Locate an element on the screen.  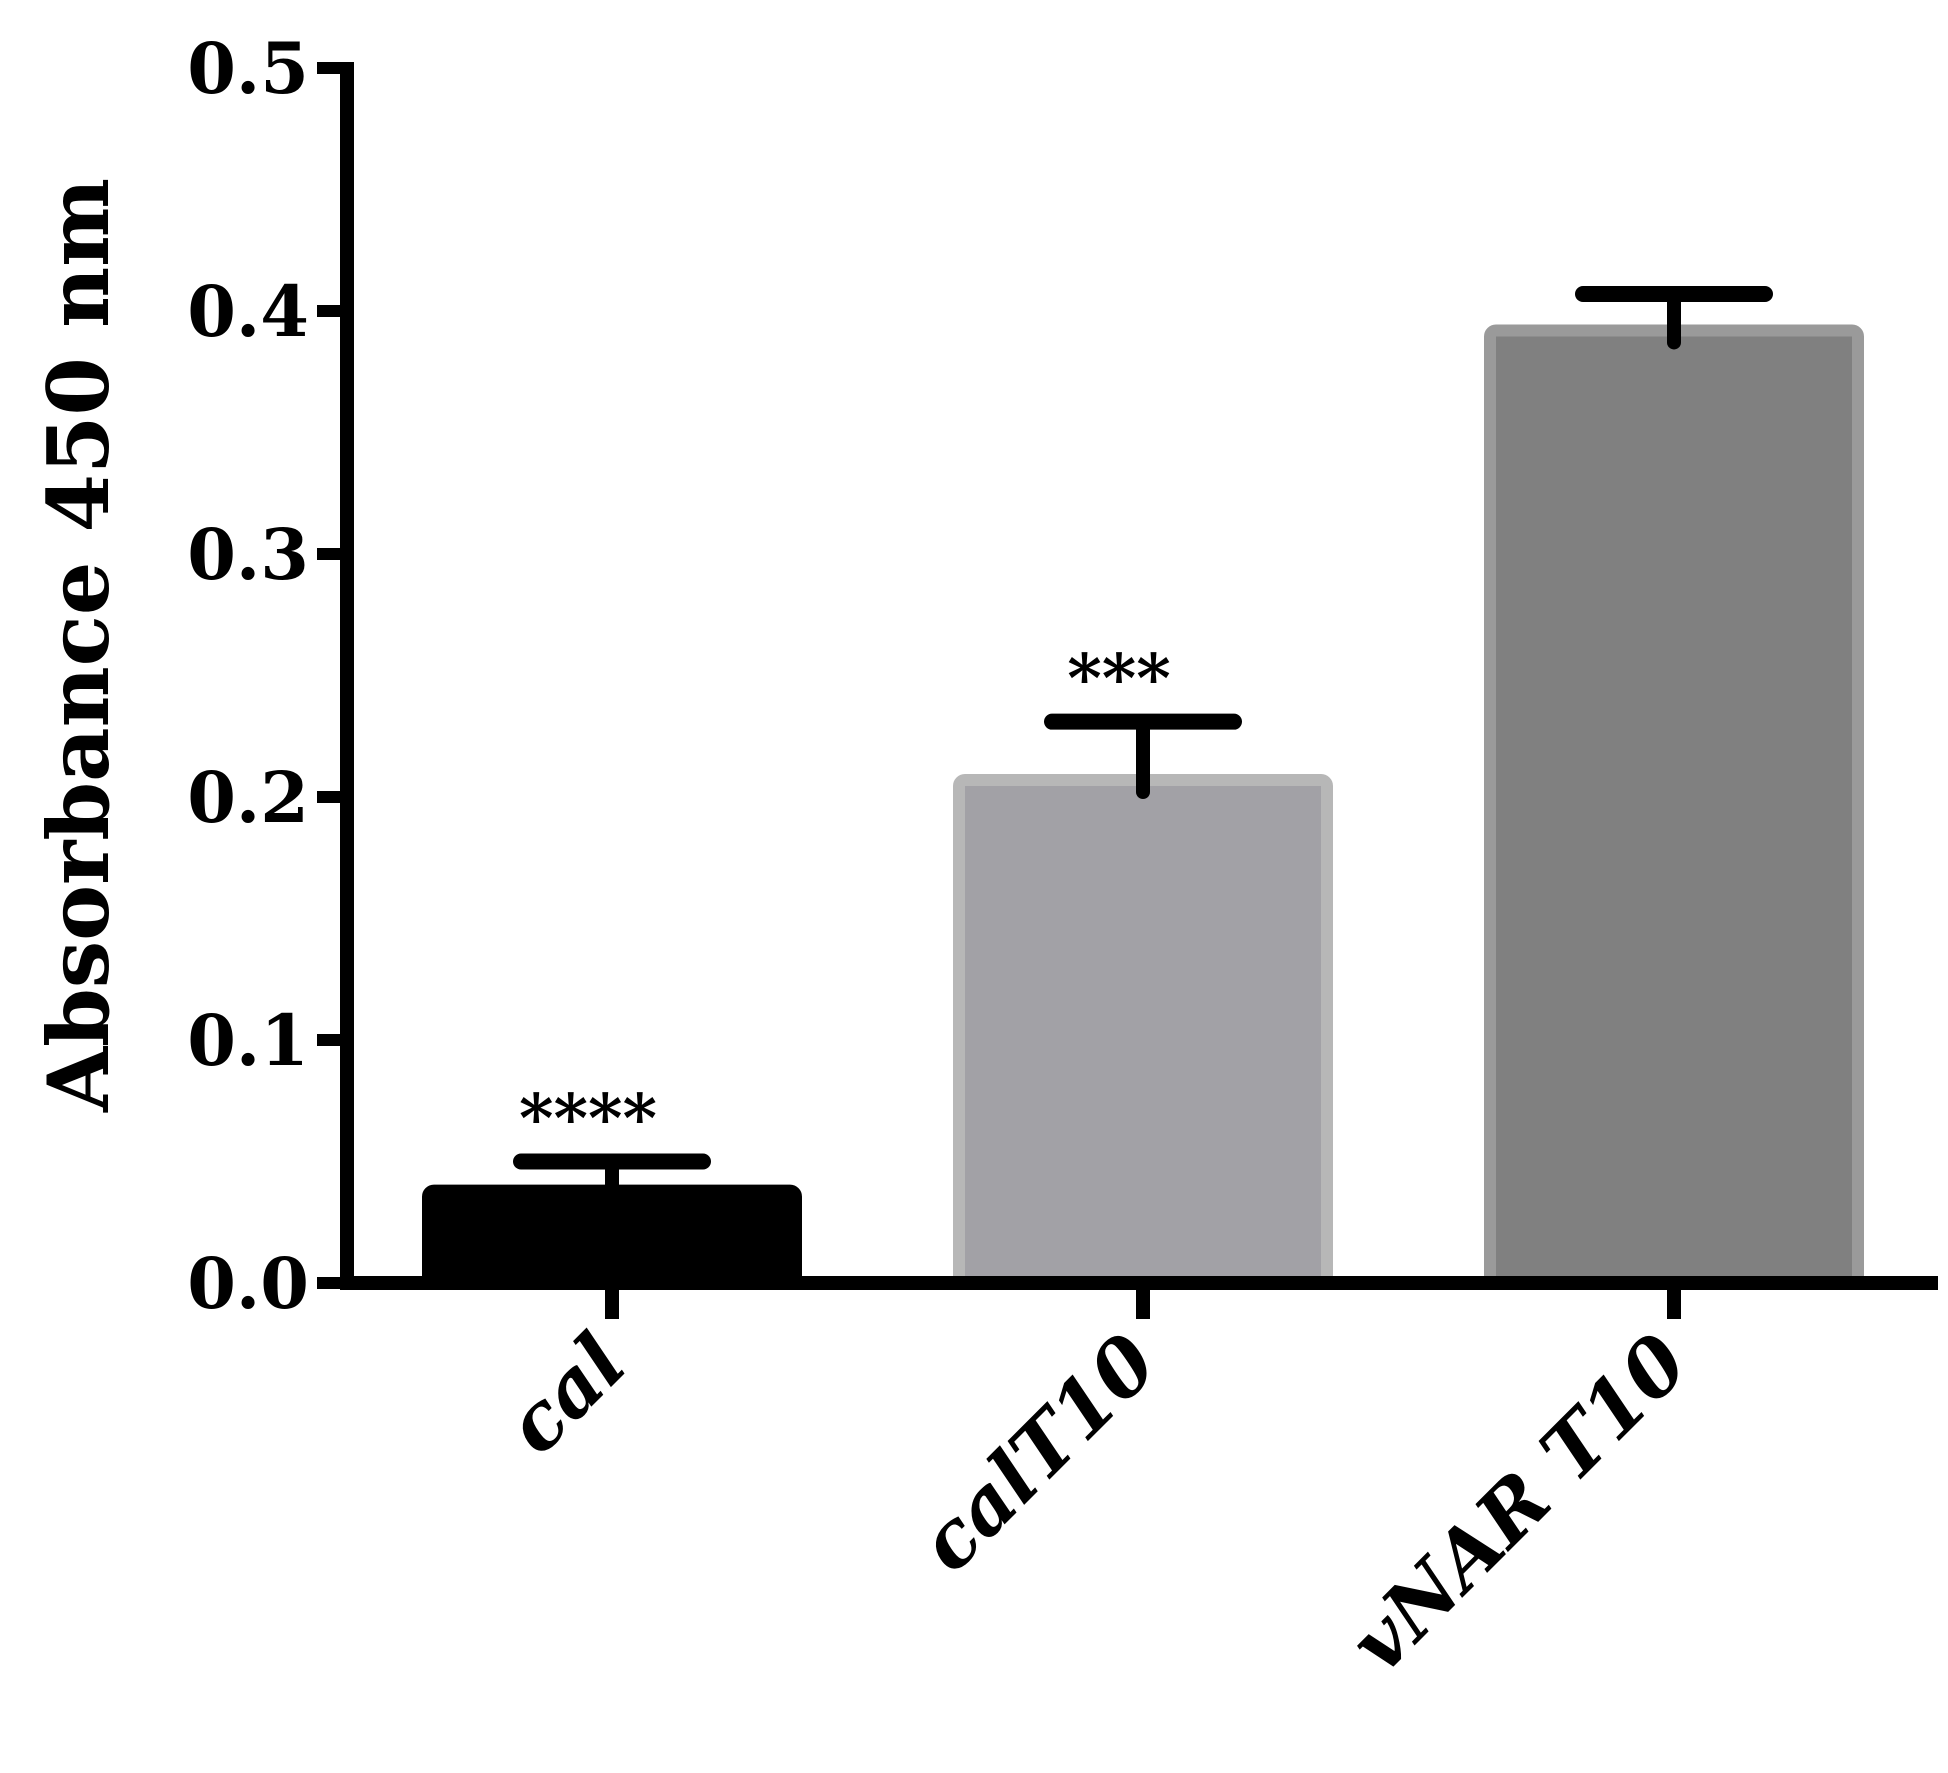
y-tick-label-3: 0.3 is located at coordinates (248, 554).